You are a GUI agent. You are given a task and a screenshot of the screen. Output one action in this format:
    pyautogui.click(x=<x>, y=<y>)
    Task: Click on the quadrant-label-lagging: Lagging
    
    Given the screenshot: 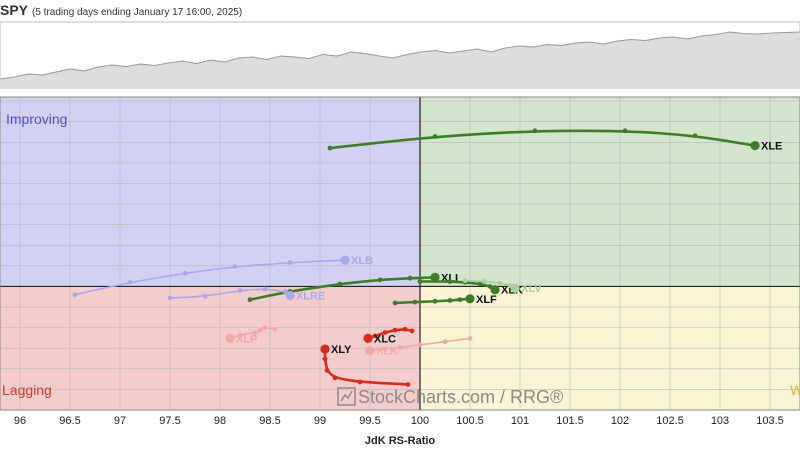 What is the action you would take?
    pyautogui.click(x=27, y=390)
    